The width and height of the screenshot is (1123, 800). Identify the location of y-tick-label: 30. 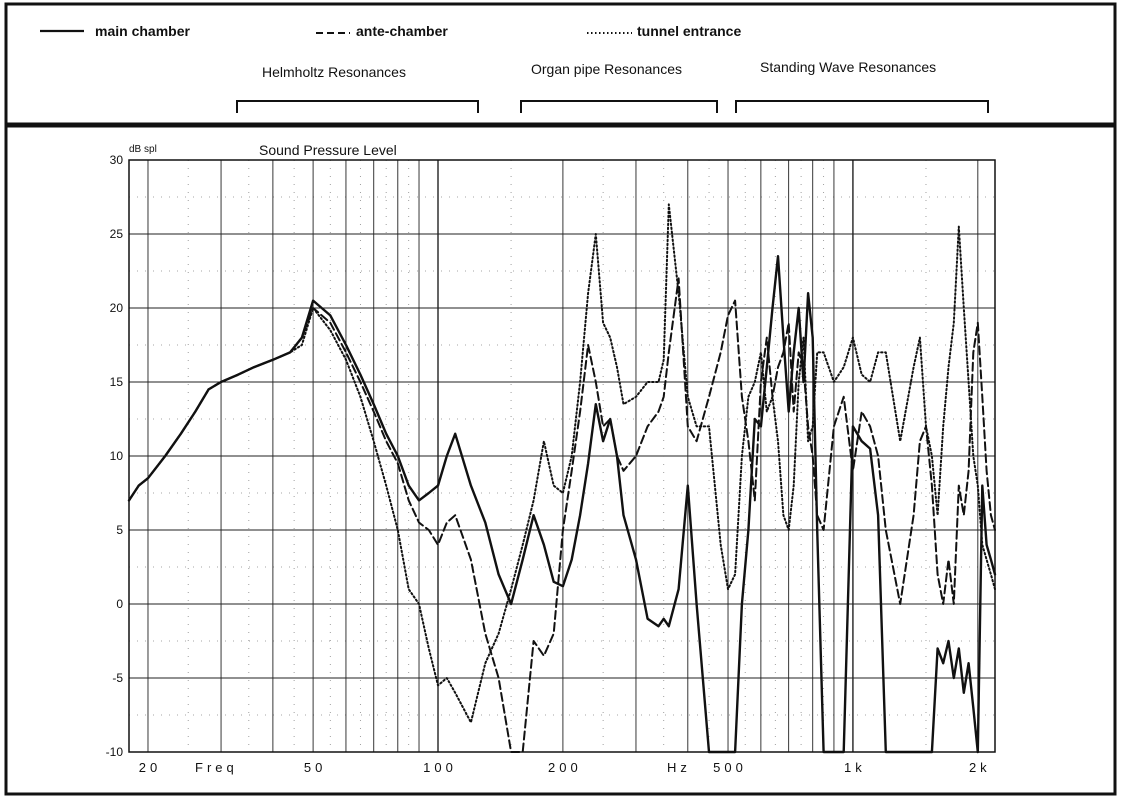
(117, 160).